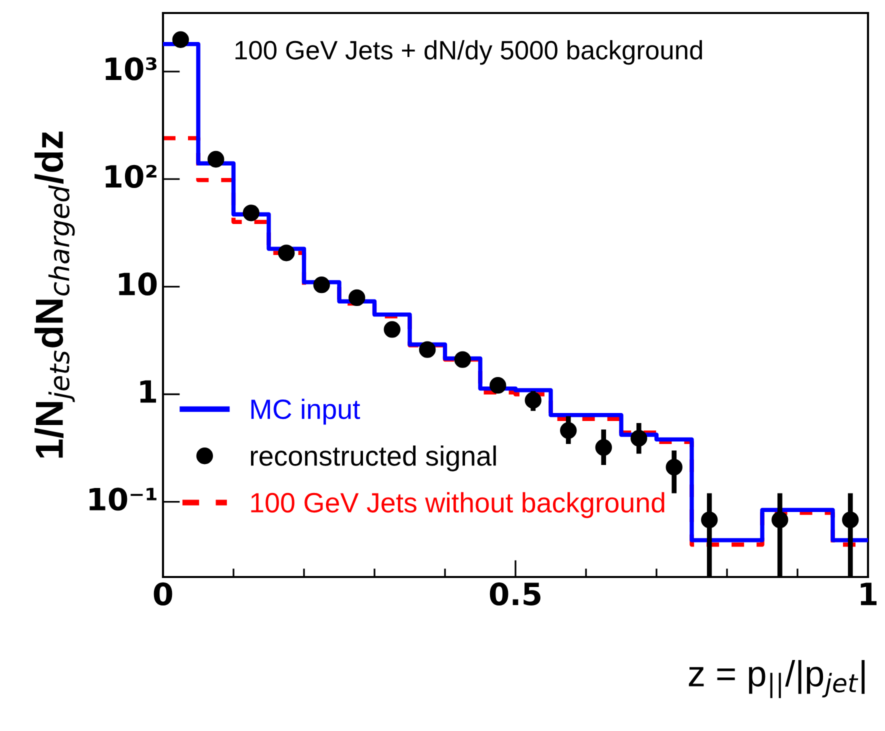  Describe the element at coordinates (469, 52) in the screenshot. I see `annotation: 100 GeV Jets + dN/dy 5000 background` at that location.